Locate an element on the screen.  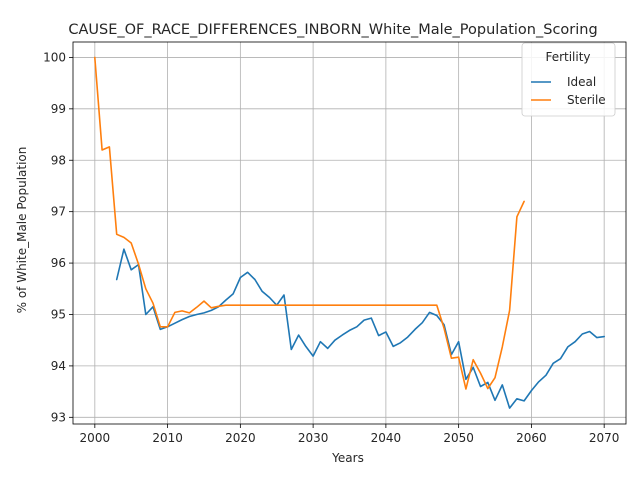
x-tick-label: 2050 is located at coordinates (458, 438).